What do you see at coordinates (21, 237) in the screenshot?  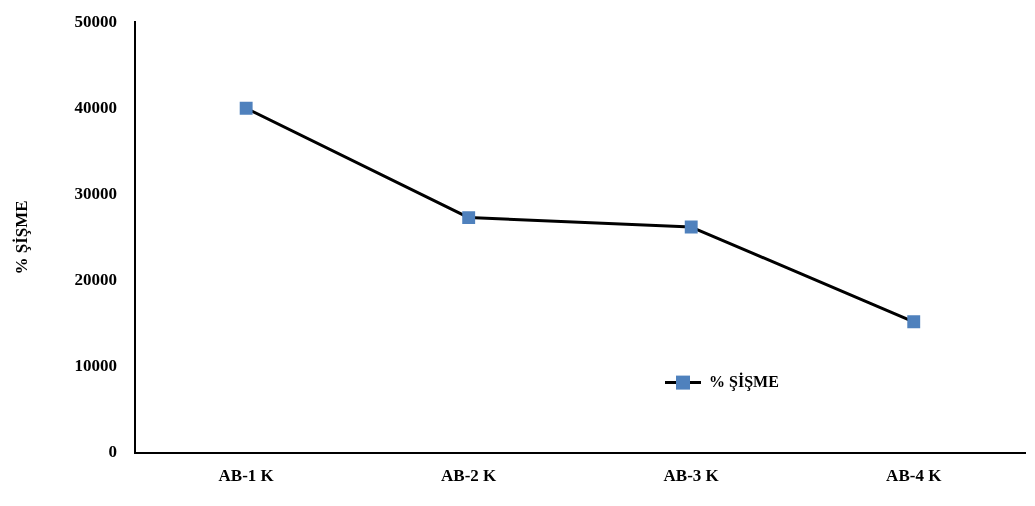 I see `y-axis-title: % ŞİŞME` at bounding box center [21, 237].